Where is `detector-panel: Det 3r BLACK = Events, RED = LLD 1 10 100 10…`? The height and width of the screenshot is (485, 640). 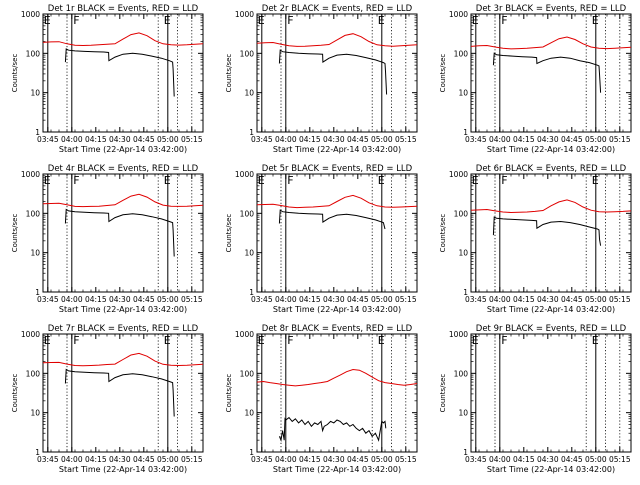
detector-panel: Det 3r BLACK = Events, RED = LLD 1 10 100 10… is located at coordinates (535, 79).